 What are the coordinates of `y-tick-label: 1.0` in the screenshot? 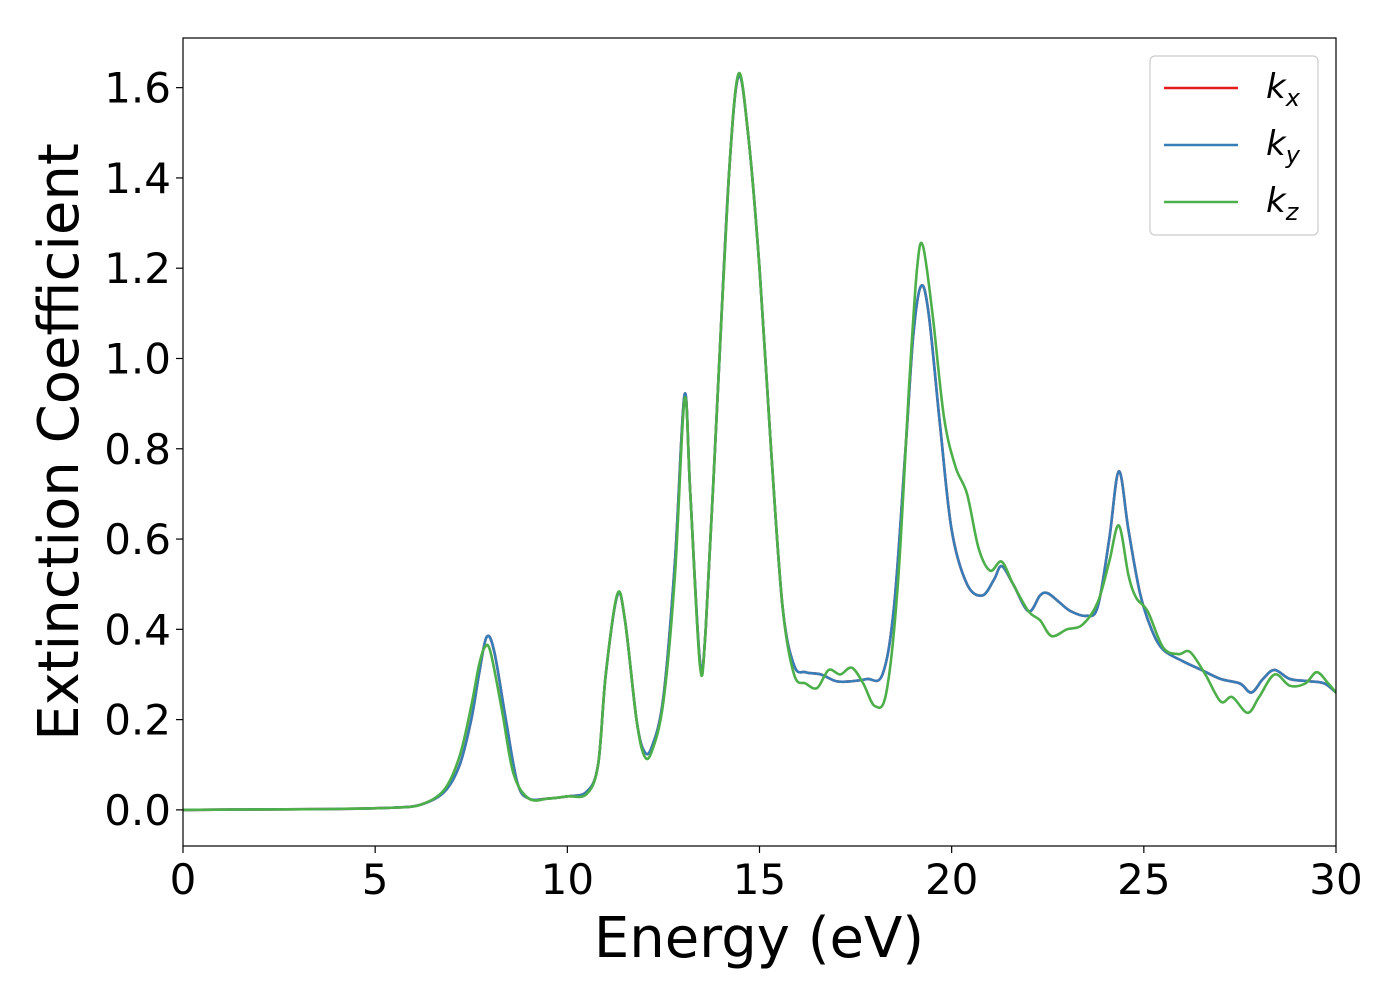 It's located at (137, 358).